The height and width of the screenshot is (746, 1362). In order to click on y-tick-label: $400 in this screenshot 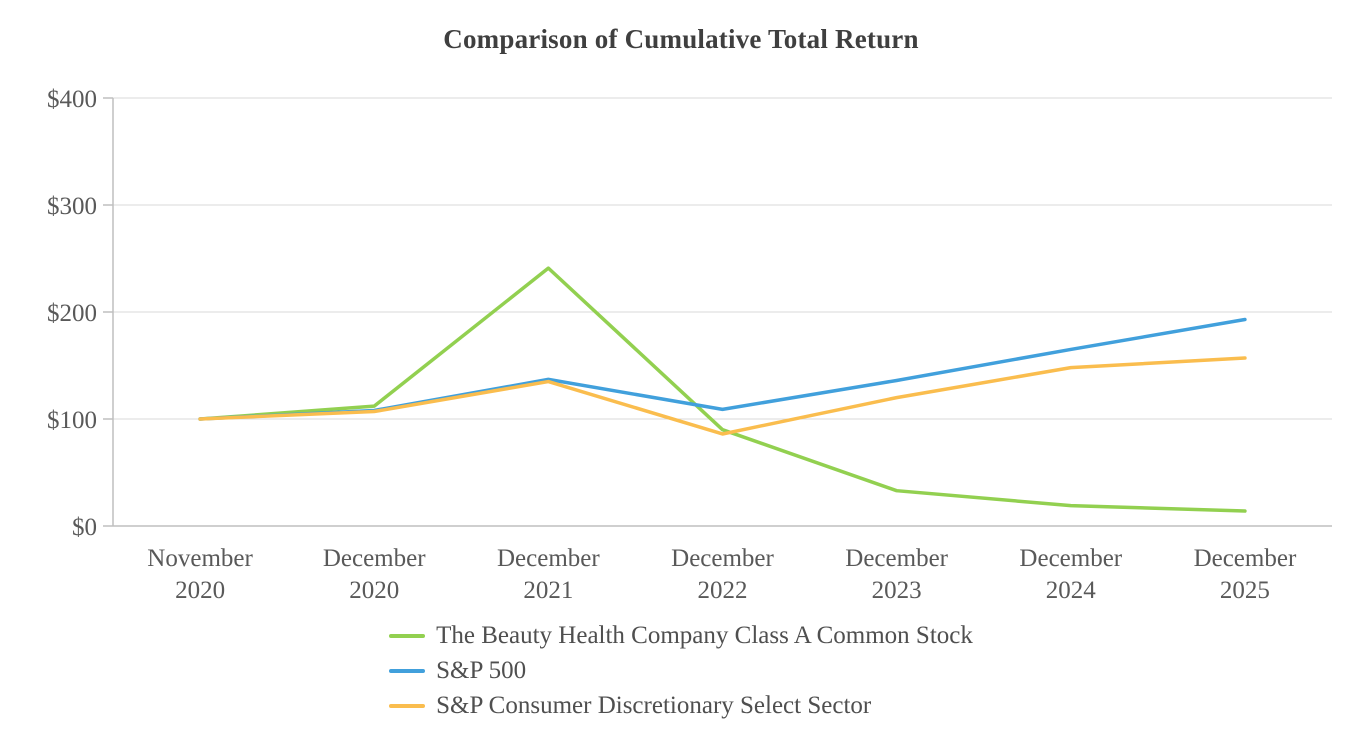, I will do `click(72, 99)`.